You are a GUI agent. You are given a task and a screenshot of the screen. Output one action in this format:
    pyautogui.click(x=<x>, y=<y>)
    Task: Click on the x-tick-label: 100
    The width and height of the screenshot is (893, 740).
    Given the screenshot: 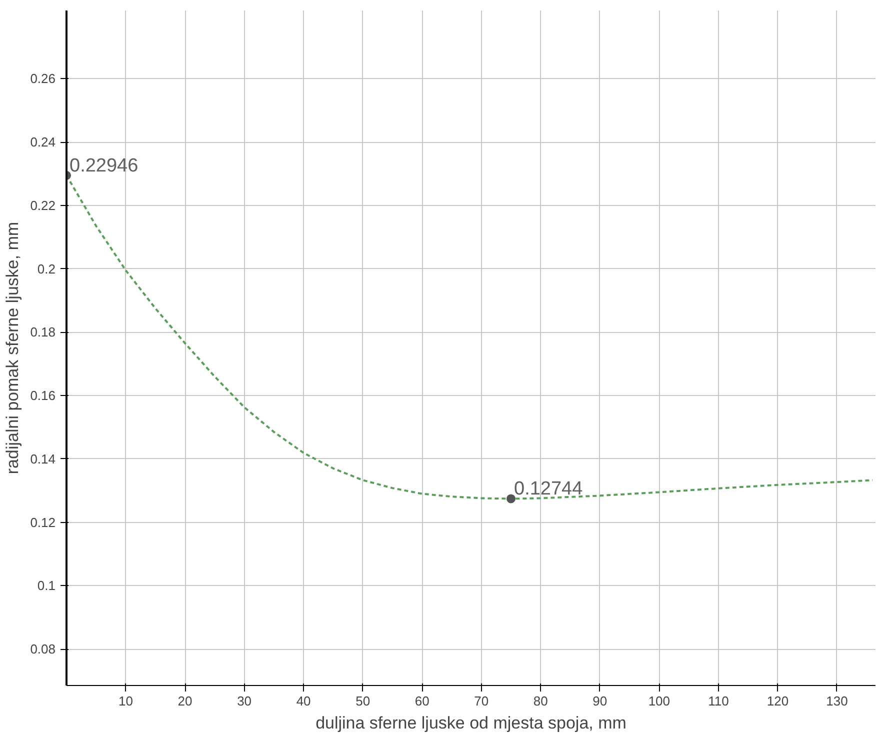 What is the action you would take?
    pyautogui.click(x=659, y=701)
    